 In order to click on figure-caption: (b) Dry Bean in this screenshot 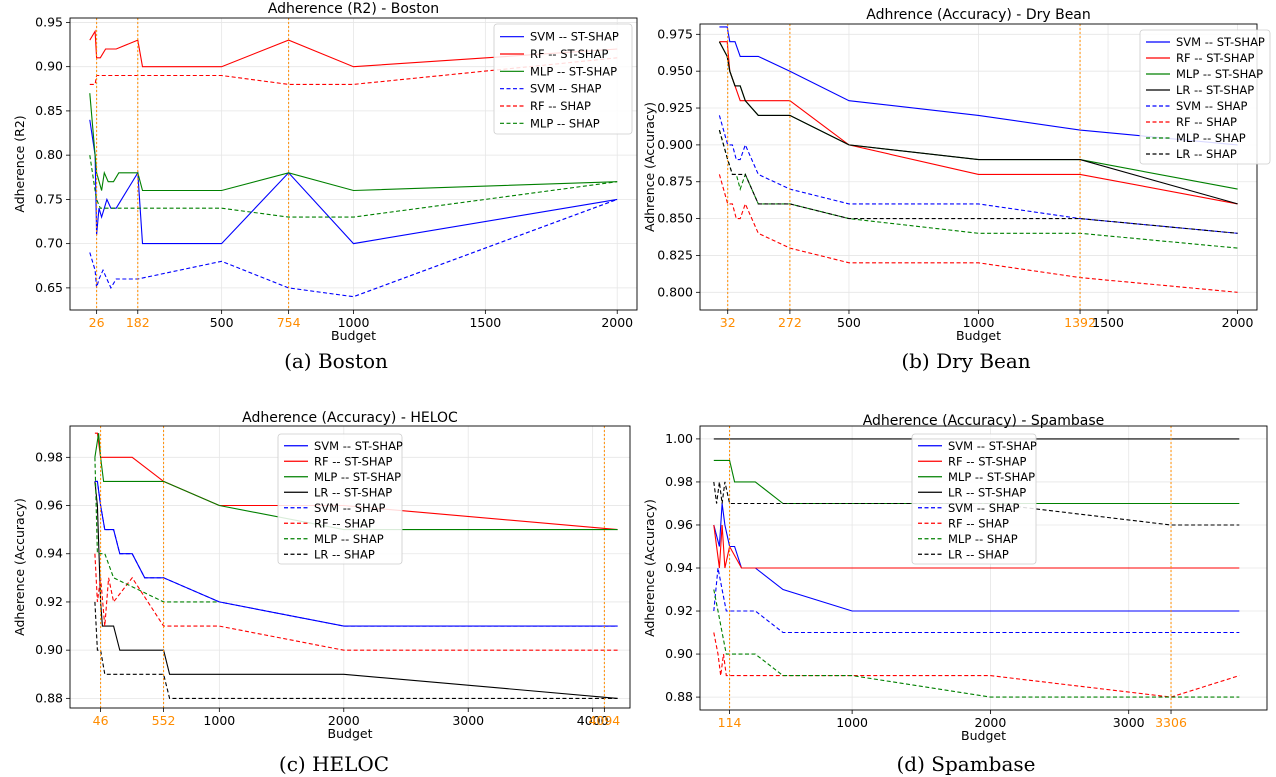, I will do `click(965, 361)`.